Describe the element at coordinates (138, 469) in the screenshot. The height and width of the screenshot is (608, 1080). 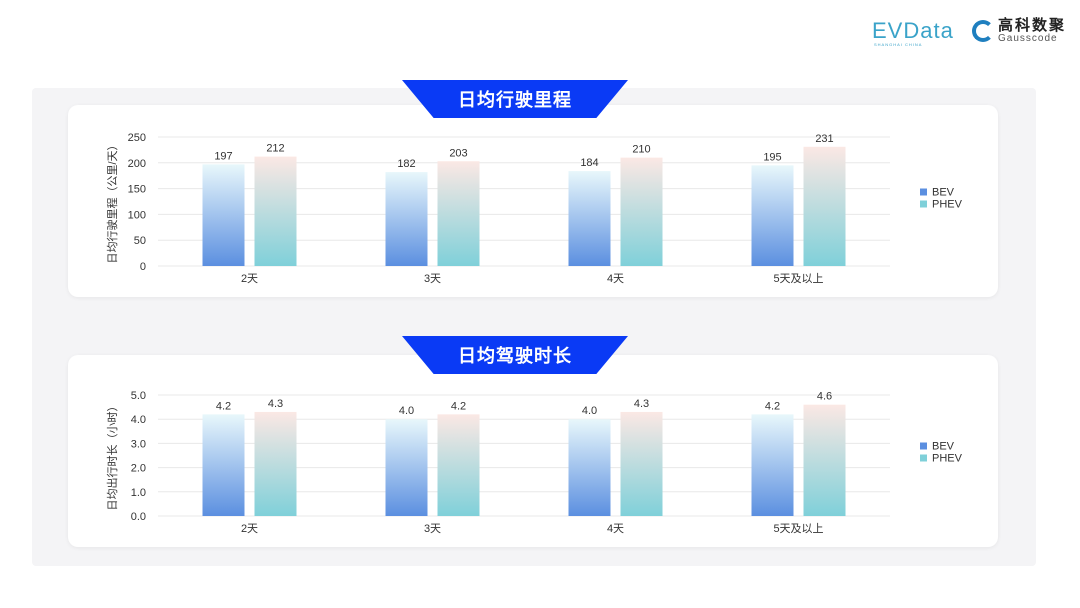
I see `y-tick-label: 2.0` at that location.